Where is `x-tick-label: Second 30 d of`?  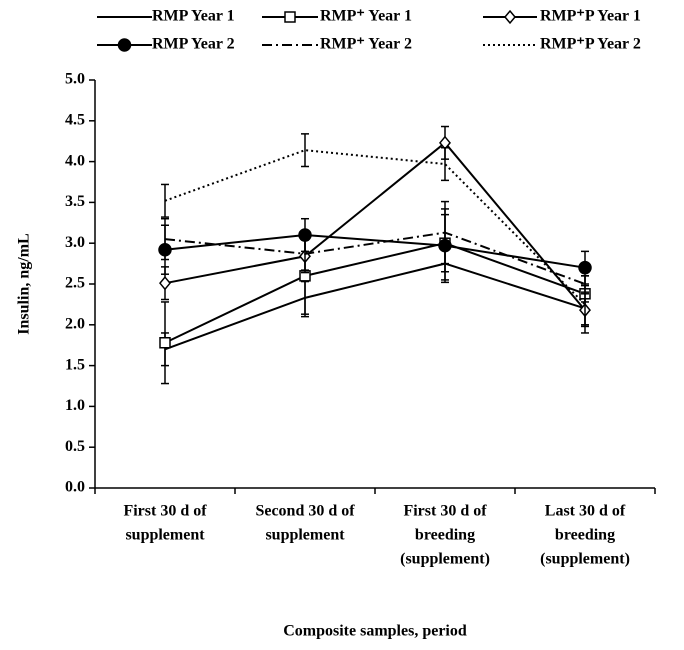 x-tick-label: Second 30 d of is located at coordinates (305, 511).